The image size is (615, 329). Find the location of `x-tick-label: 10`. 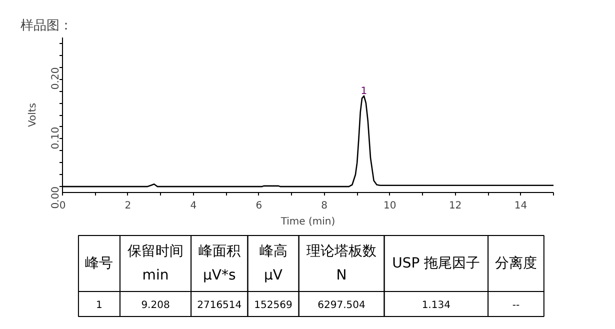

x-tick-label: 10 is located at coordinates (389, 206).